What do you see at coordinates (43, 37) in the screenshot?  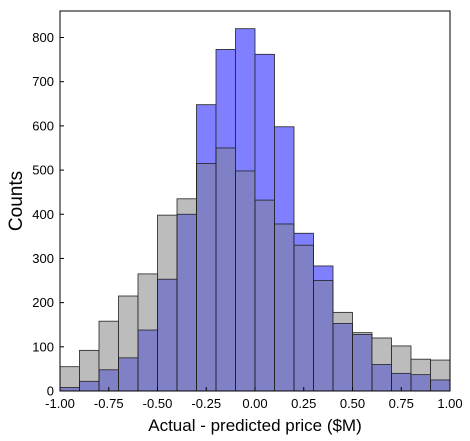 I see `y-tick-label: 800` at bounding box center [43, 37].